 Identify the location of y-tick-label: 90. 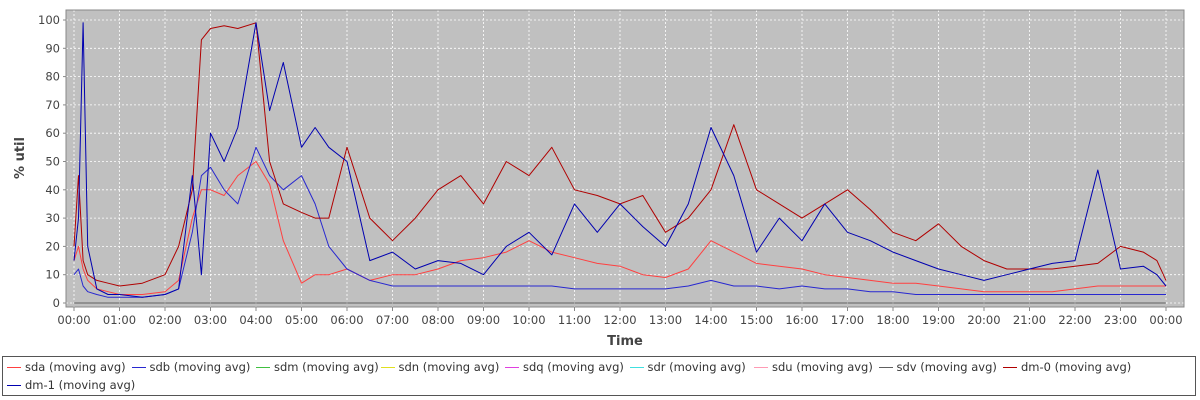
(52, 48).